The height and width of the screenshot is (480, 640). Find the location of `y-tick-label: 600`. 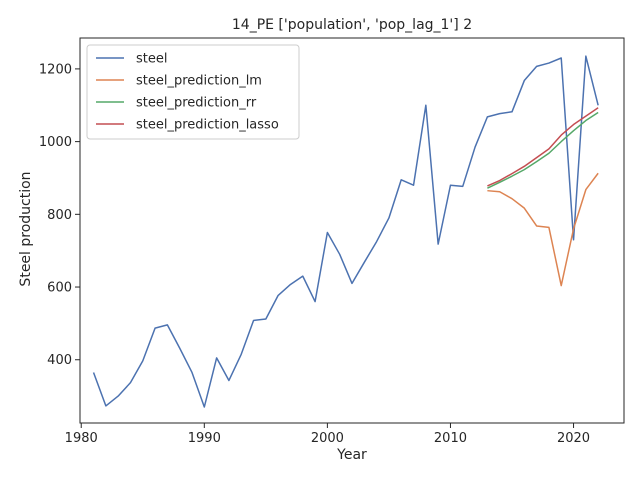

y-tick-label: 600 is located at coordinates (59, 288).